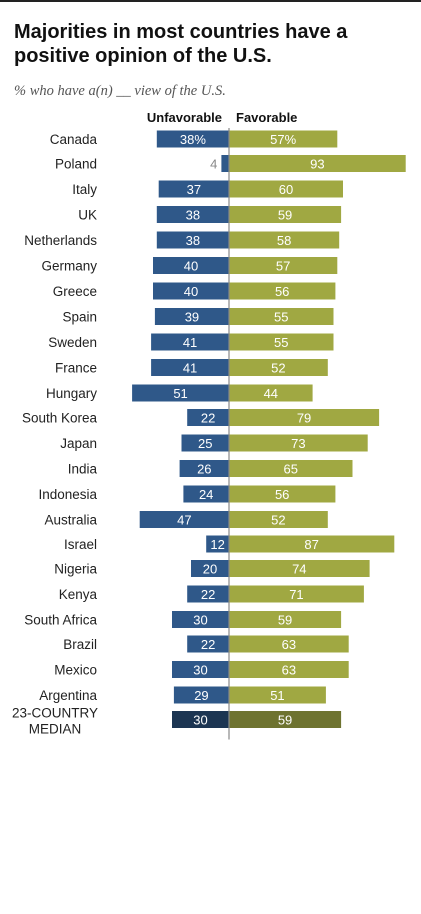  What do you see at coordinates (75, 291) in the screenshot?
I see `category-label: Greece` at bounding box center [75, 291].